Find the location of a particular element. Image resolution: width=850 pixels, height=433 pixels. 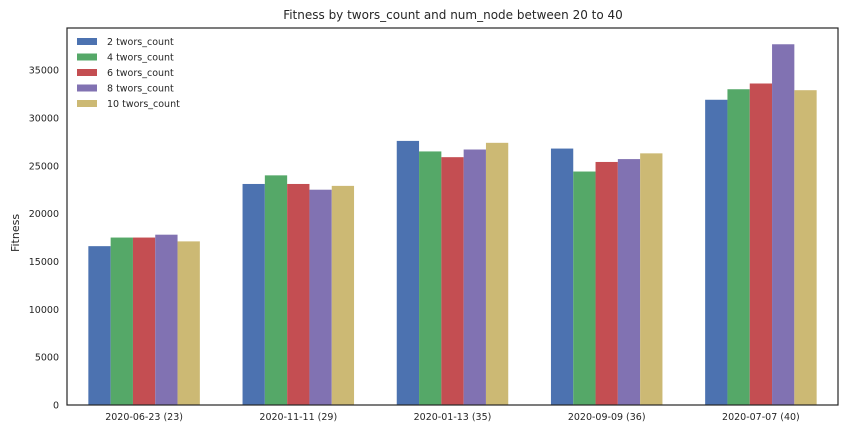

y-tick-label: 5000 is located at coordinates (47, 358).